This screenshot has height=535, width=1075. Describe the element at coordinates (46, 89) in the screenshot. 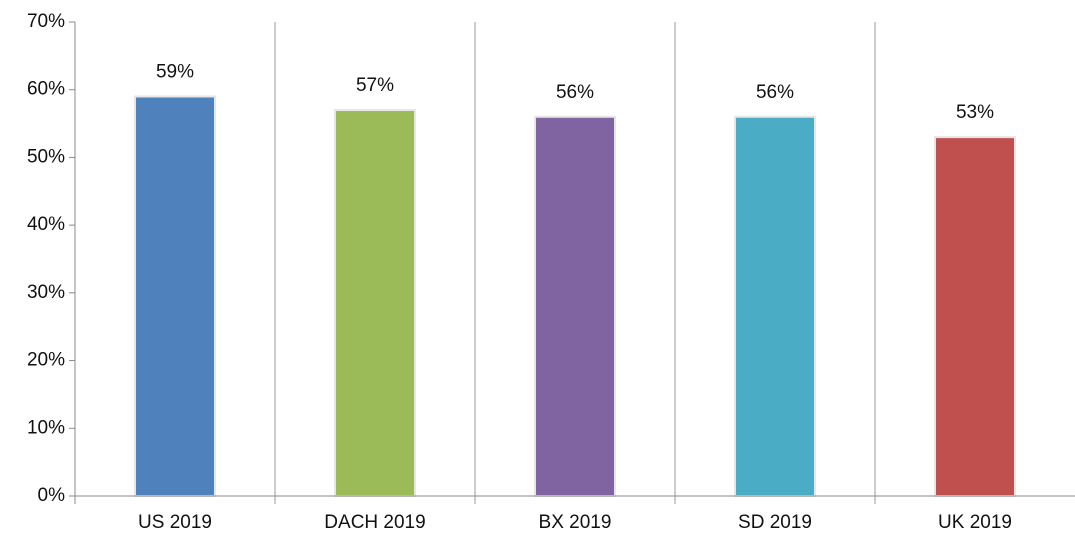

I see `y-tick-label: 60%` at that location.